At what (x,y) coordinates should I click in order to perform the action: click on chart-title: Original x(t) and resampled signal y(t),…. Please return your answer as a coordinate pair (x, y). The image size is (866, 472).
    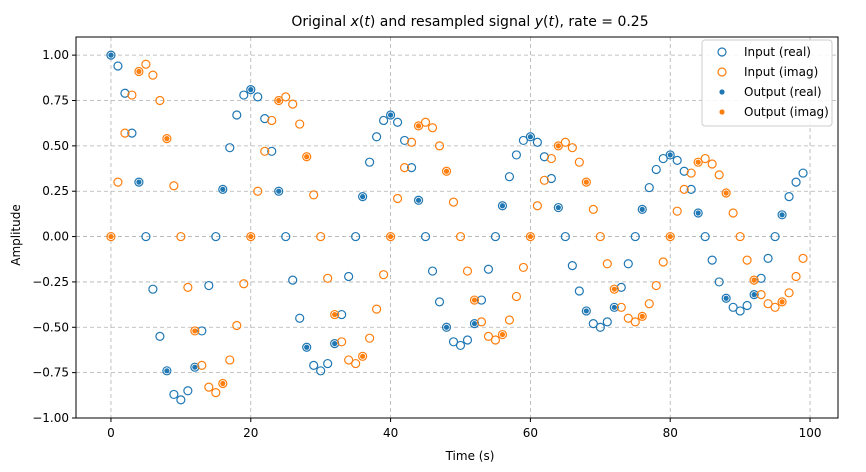
    Looking at the image, I should click on (469, 22).